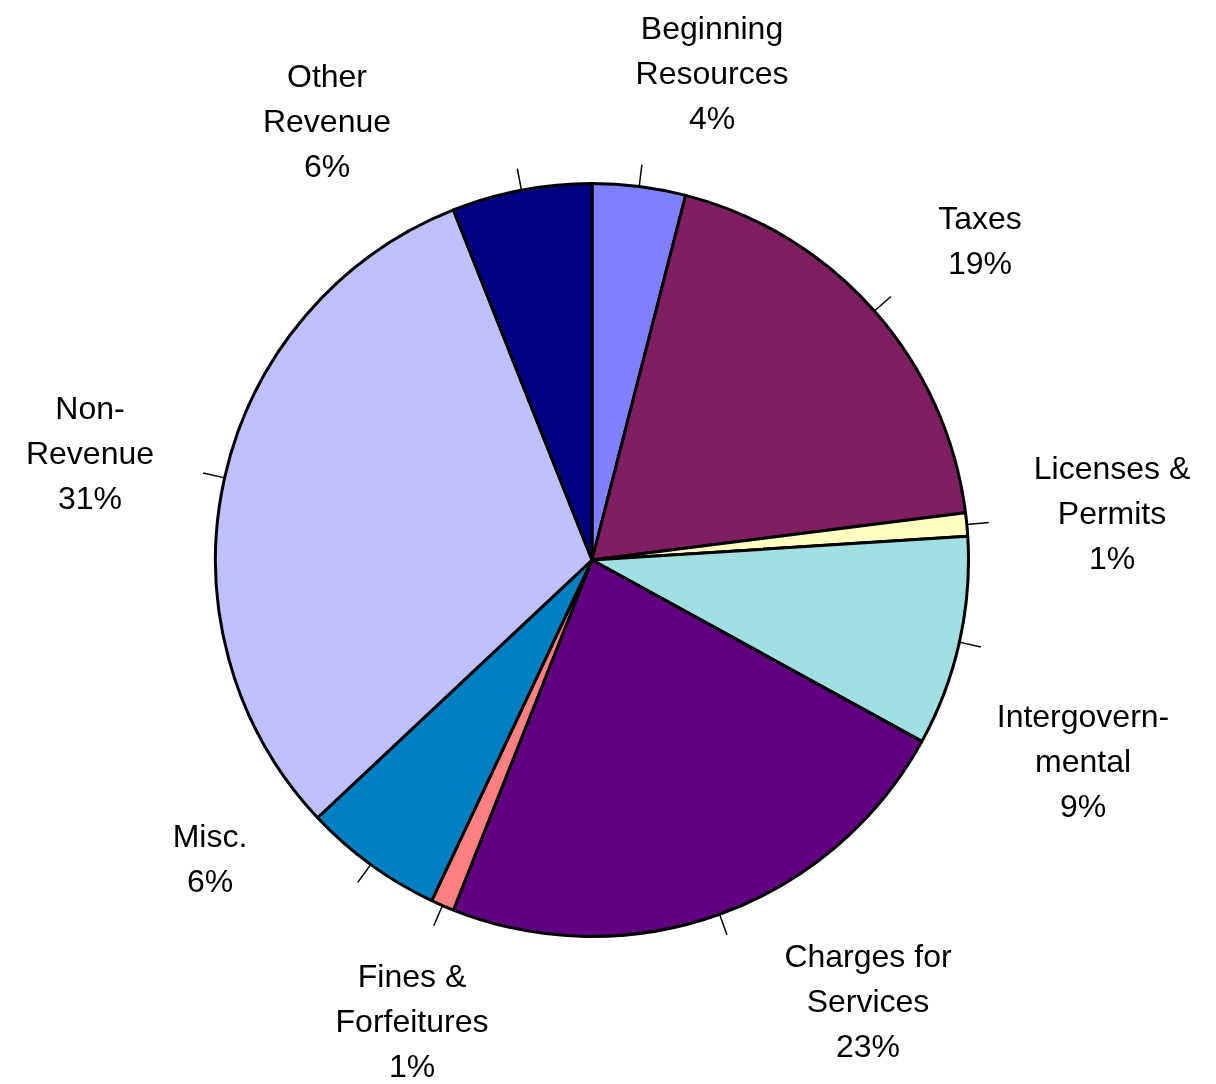 The height and width of the screenshot is (1084, 1216). What do you see at coordinates (210, 835) in the screenshot?
I see `slice-label: Misc.` at bounding box center [210, 835].